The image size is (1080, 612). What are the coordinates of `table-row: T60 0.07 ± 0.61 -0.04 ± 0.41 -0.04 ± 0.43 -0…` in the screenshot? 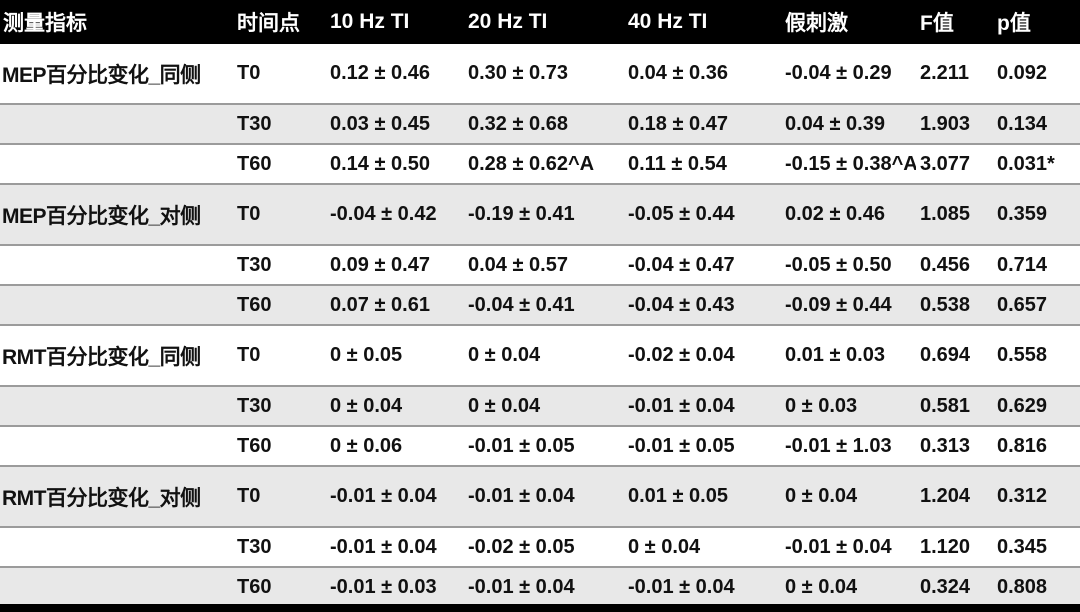 It's located at (540, 304).